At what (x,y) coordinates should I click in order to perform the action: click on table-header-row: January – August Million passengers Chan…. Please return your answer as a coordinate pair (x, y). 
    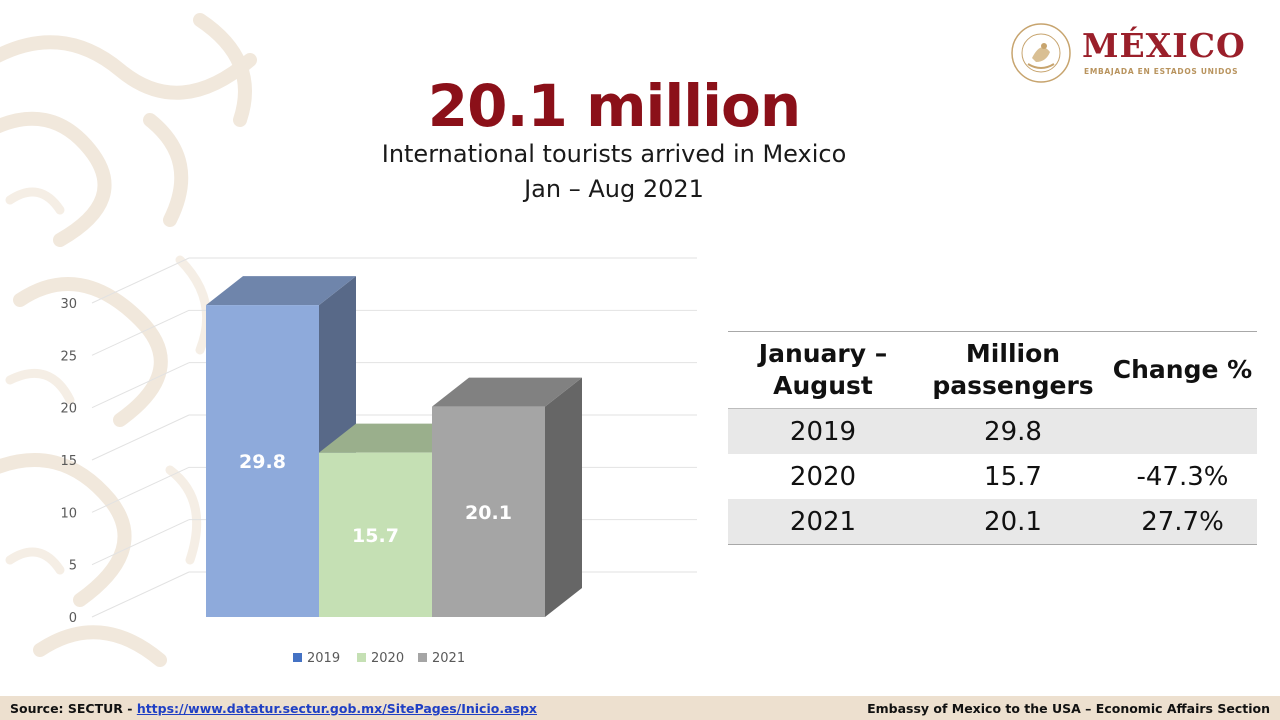
    Looking at the image, I should click on (992, 370).